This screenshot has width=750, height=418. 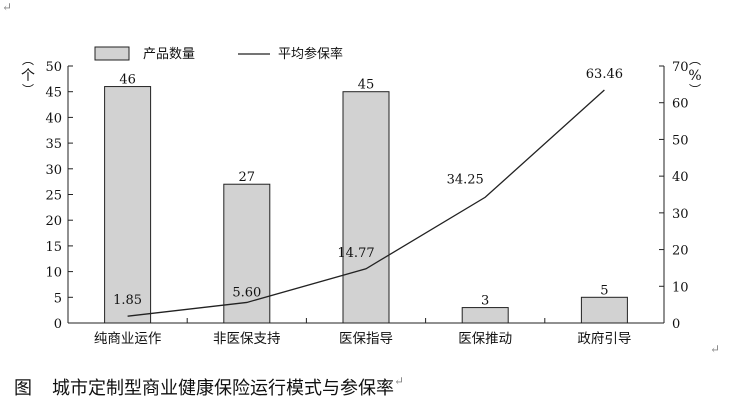 I want to click on left-tick-label: 10, so click(x=53, y=273).